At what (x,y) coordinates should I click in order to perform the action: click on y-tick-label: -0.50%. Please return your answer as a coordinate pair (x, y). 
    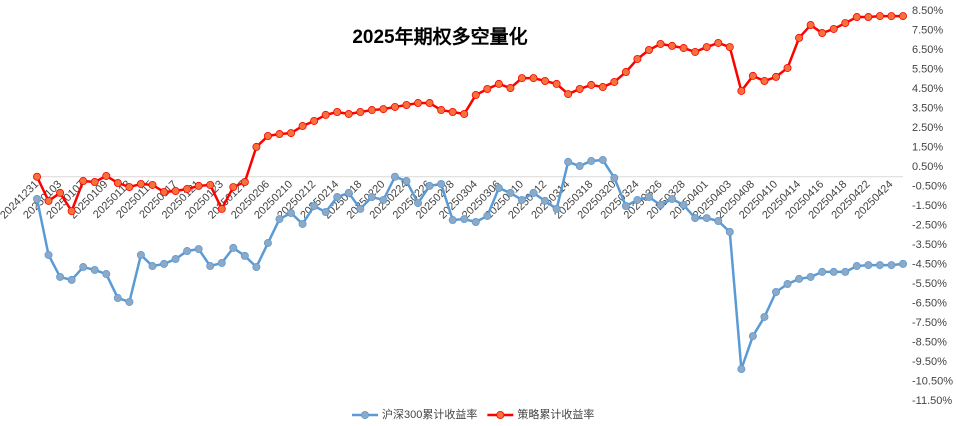
    Looking at the image, I should click on (929, 186).